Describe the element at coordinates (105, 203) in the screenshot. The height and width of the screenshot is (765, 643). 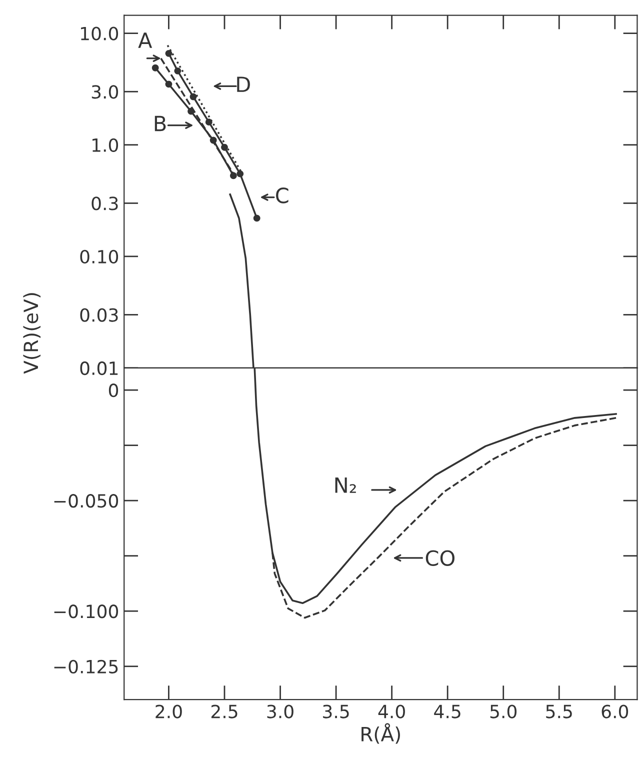
I see `y-tick-label: 0.3` at that location.